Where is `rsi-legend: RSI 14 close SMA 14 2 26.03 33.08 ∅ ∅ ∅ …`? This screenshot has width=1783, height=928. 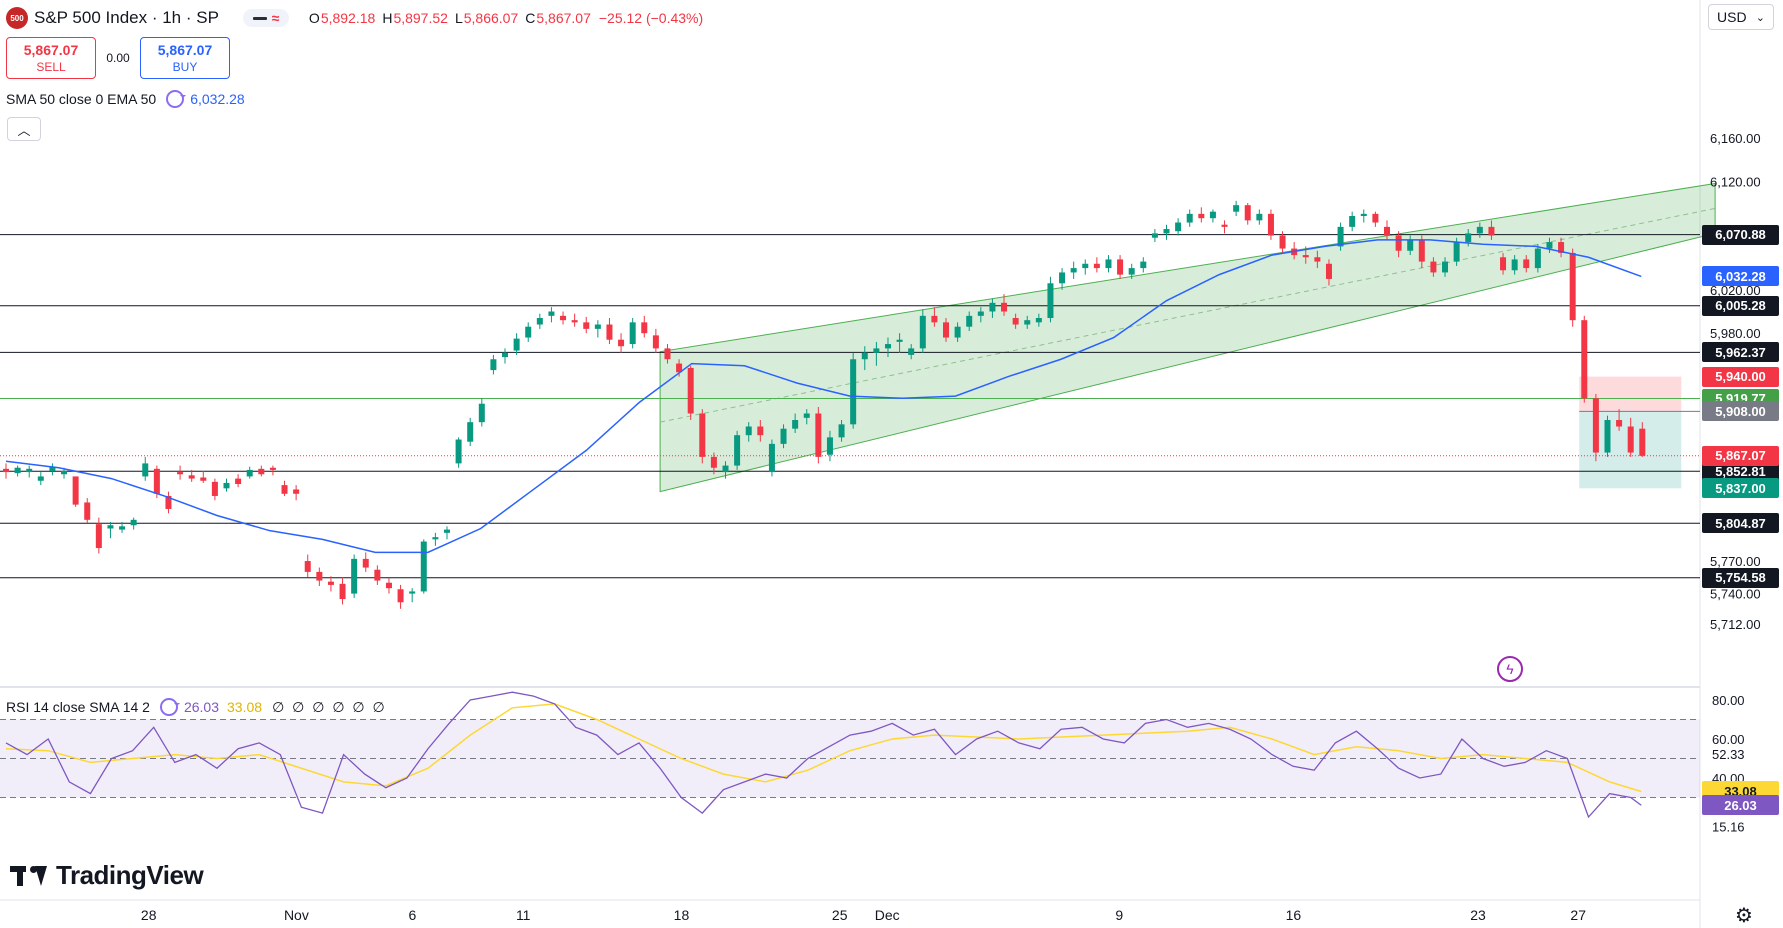
rsi-legend: RSI 14 close SMA 14 2 26.03 33.08 ∅ ∅ ∅ … is located at coordinates (196, 707).